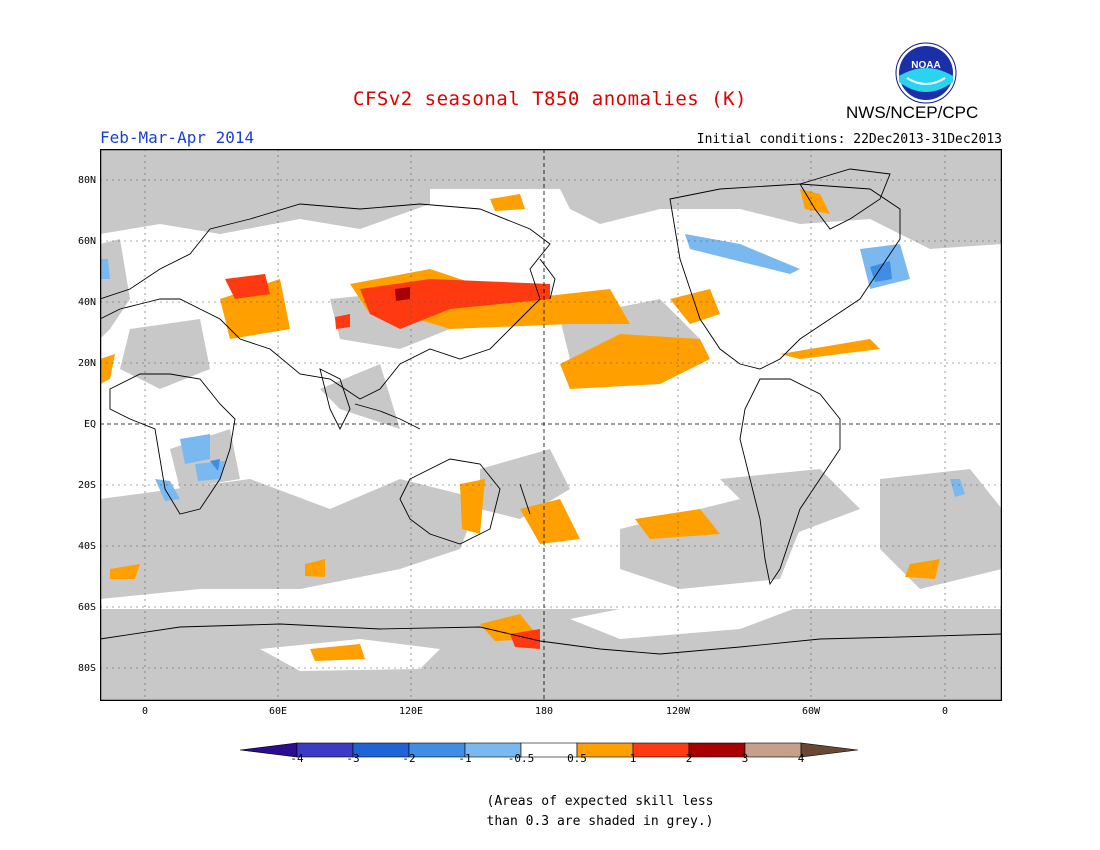  What do you see at coordinates (689, 758) in the screenshot?
I see `colorbar-label: 2` at bounding box center [689, 758].